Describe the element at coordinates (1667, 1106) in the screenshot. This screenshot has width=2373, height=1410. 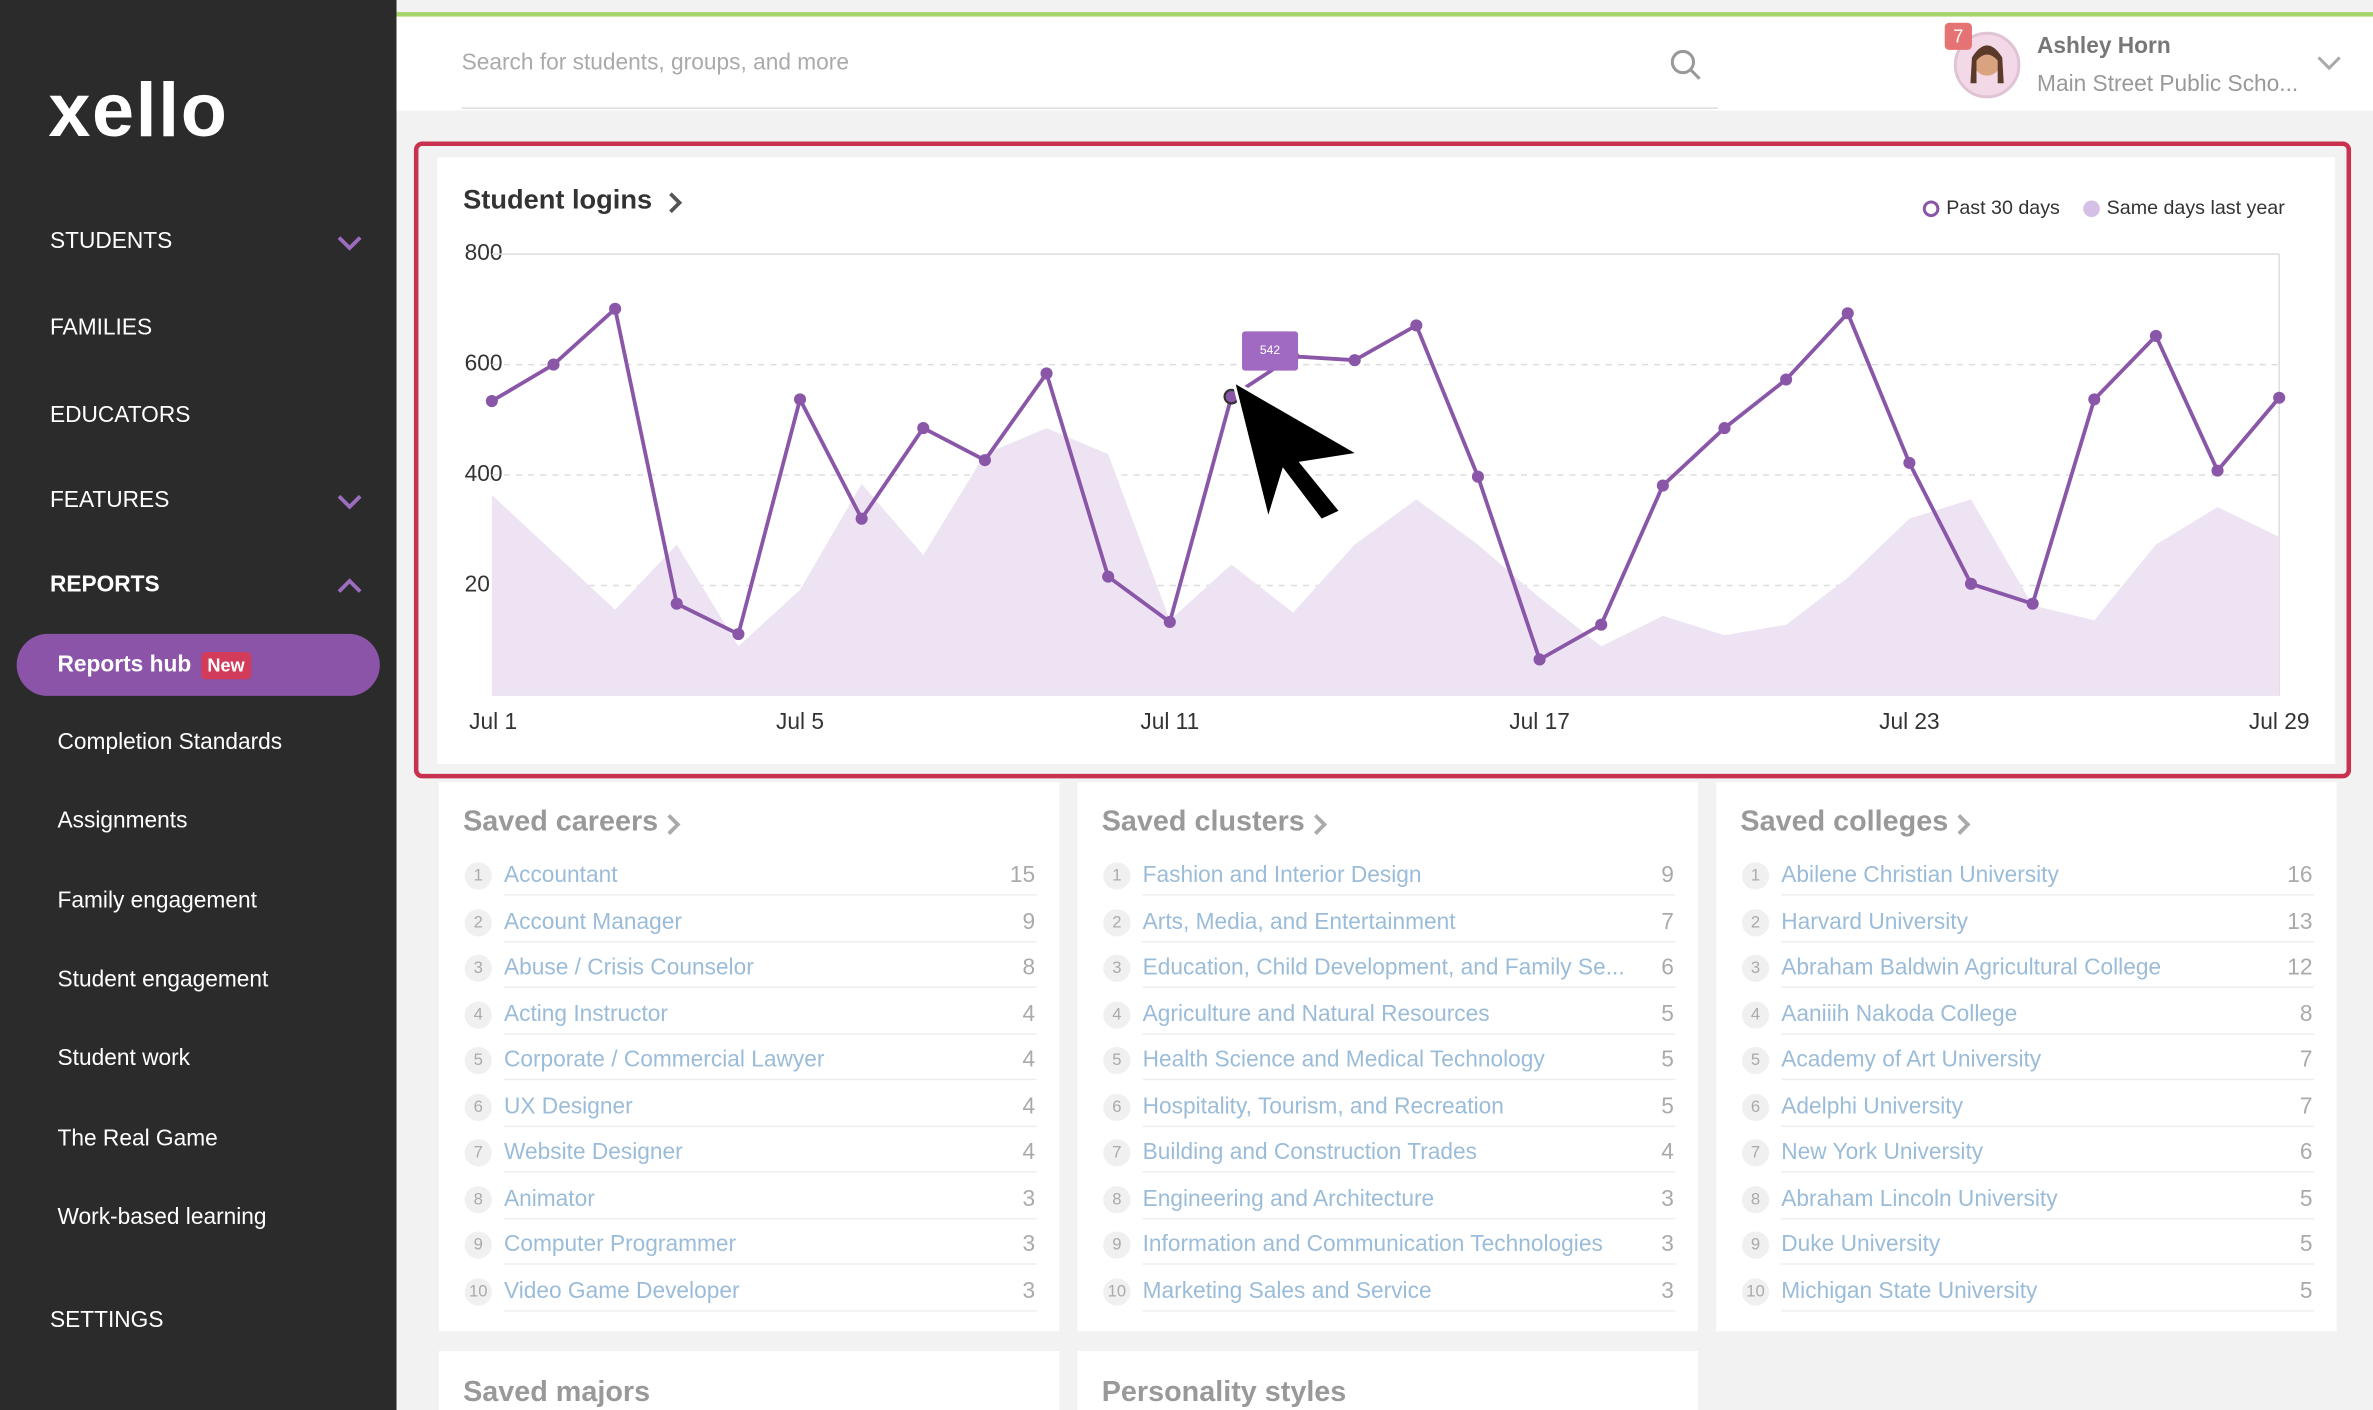
I see `list-item-count: 5` at that location.